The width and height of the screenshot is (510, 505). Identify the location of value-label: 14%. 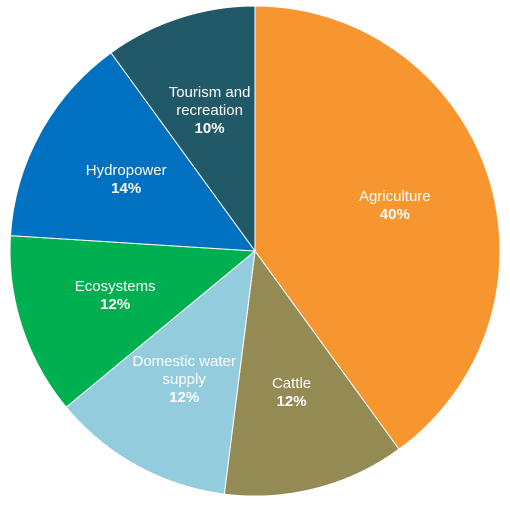
(126, 189).